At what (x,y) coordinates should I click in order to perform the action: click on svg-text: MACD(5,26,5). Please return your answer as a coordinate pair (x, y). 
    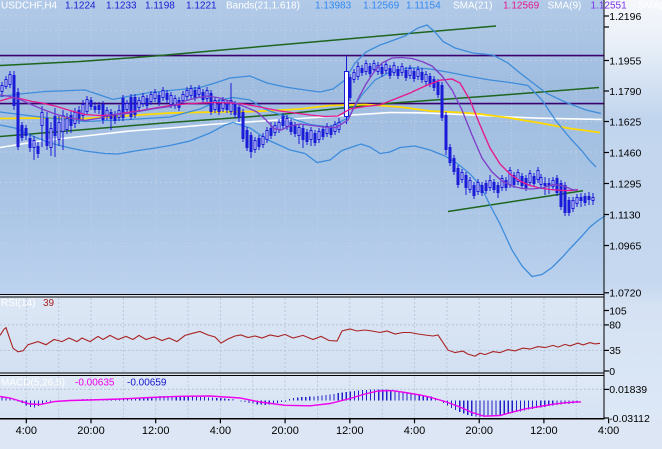
    Looking at the image, I should click on (33, 383).